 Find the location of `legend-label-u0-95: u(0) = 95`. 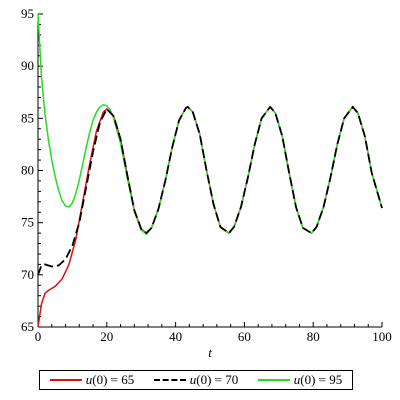

legend-label-u0-95: u(0) = 95 is located at coordinates (318, 379).